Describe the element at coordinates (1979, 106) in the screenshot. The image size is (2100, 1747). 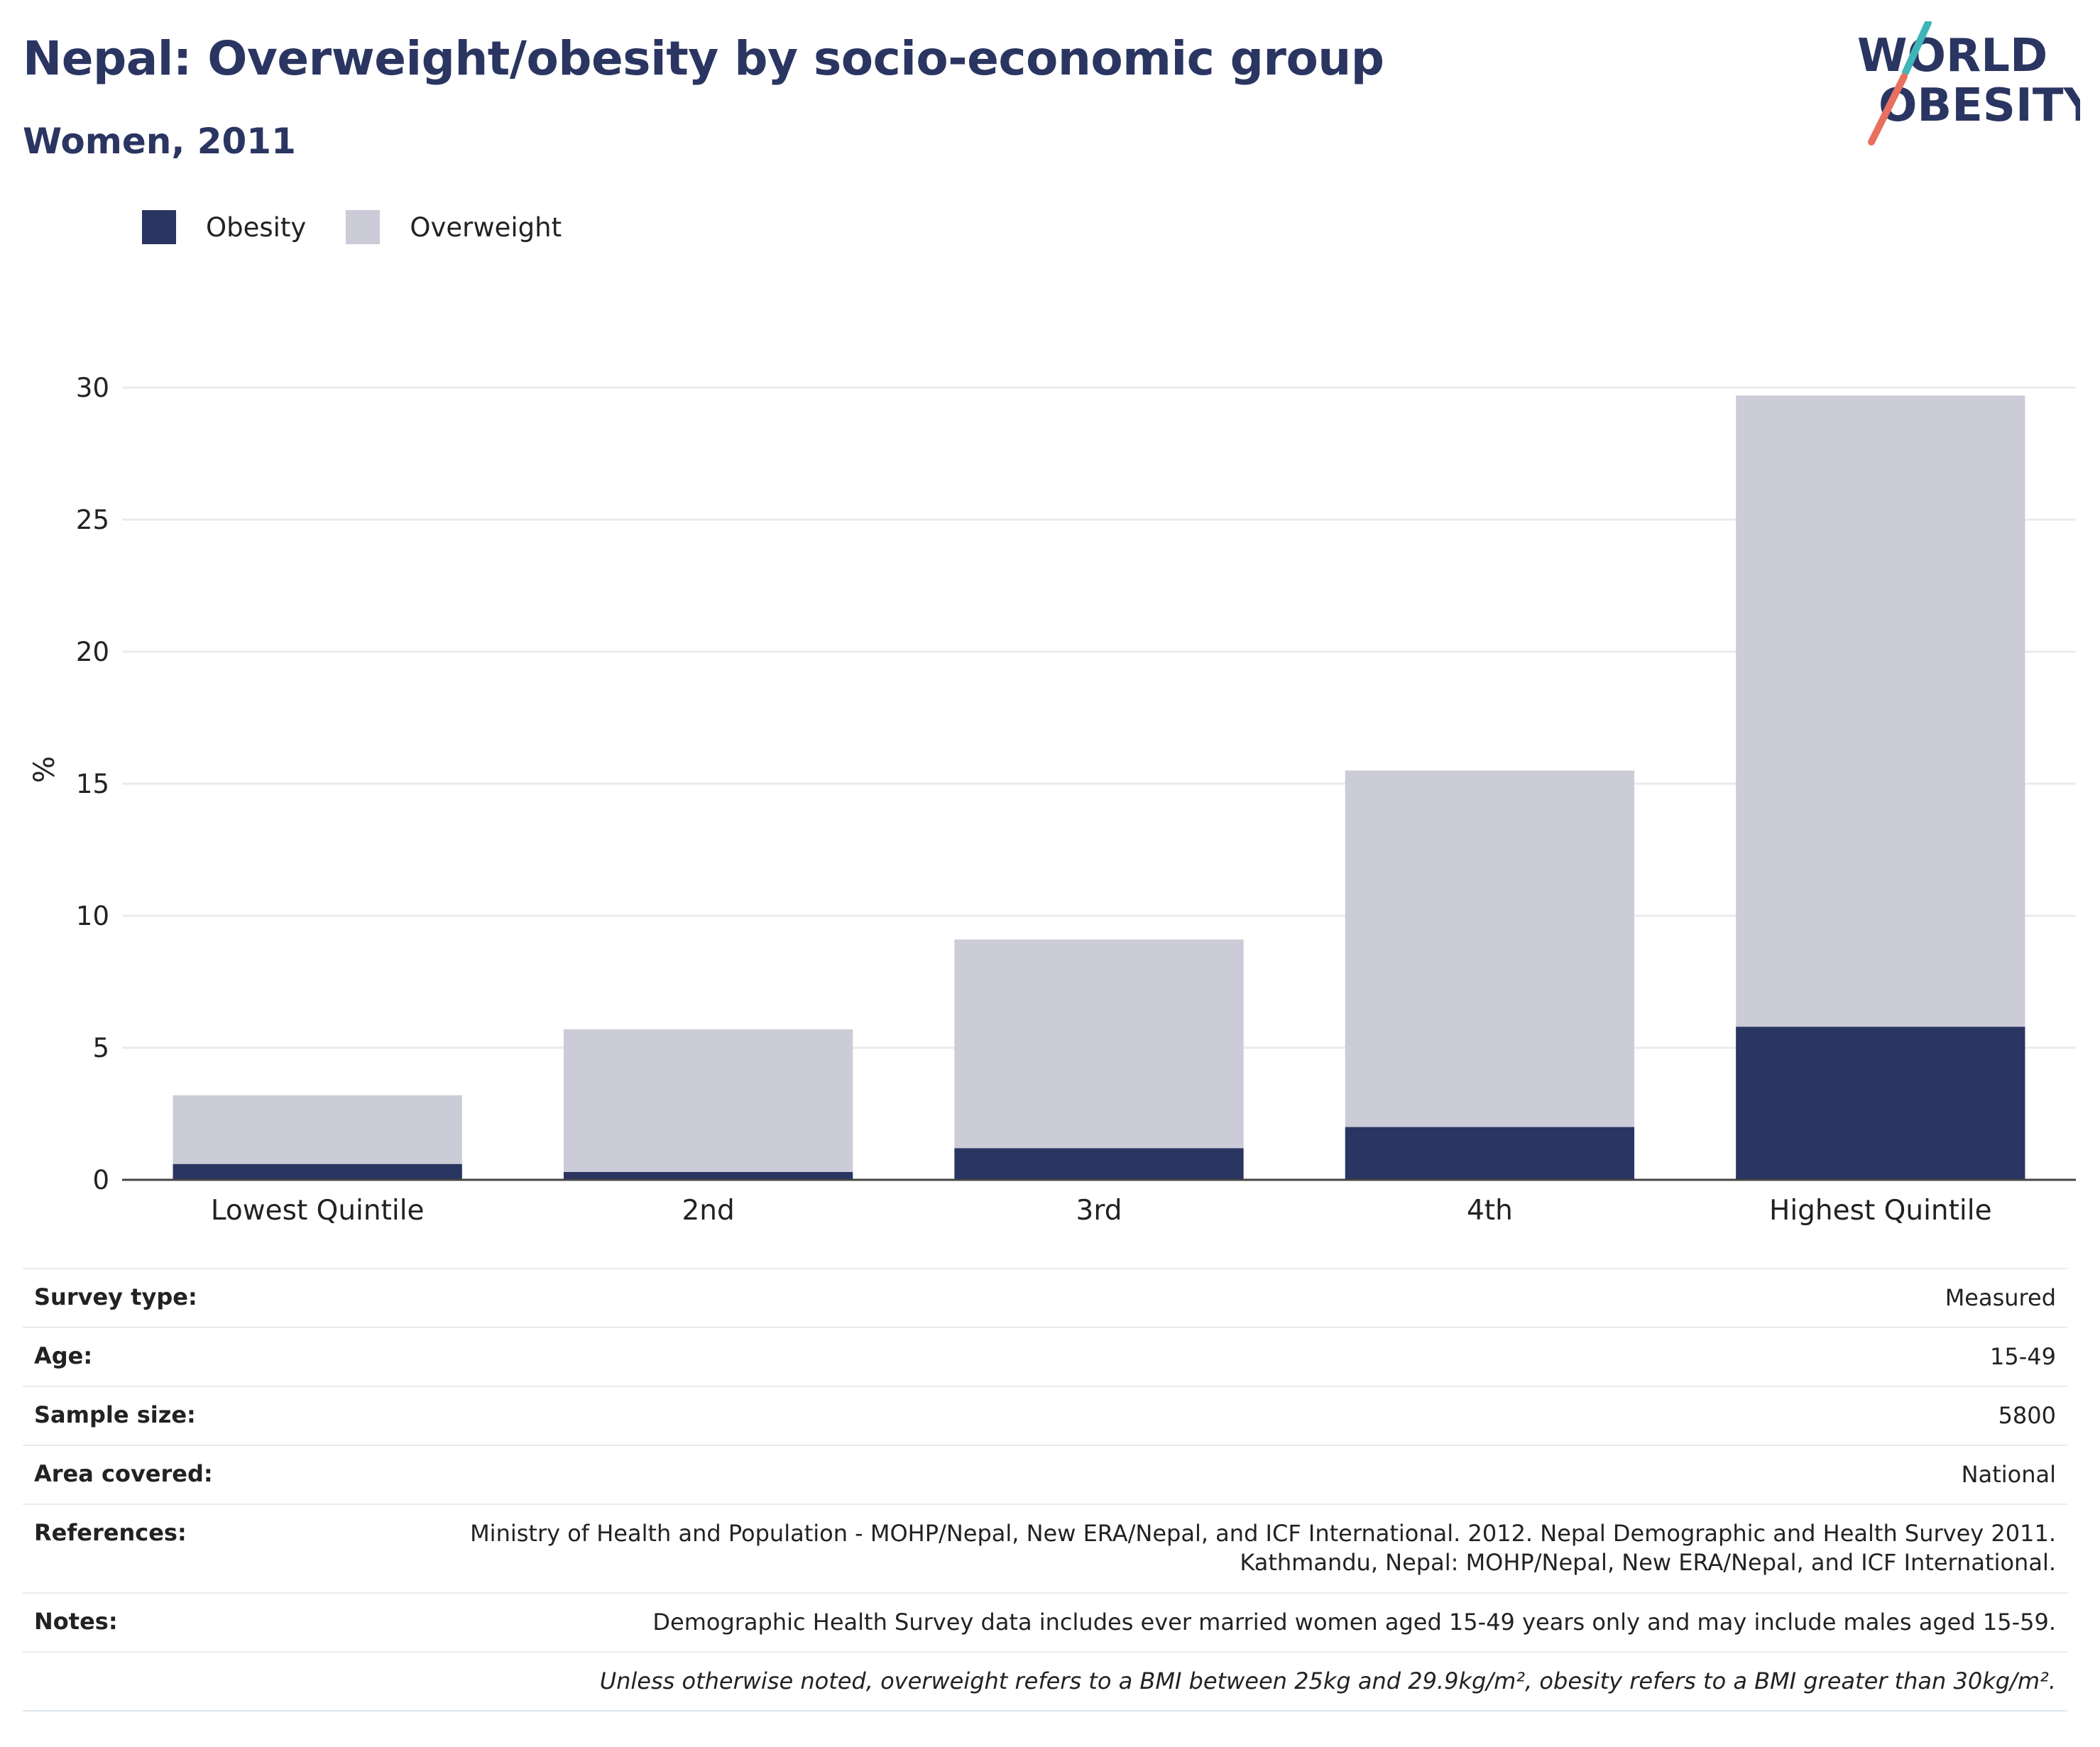
I see `logo-word-obesity: OBESITY` at that location.